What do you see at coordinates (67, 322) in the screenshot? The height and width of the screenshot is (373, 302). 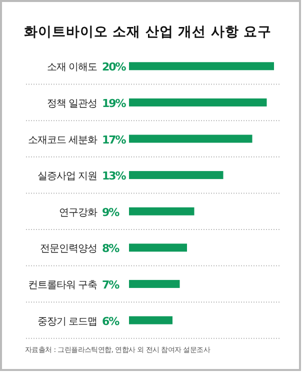 I see `y-tick-label: 중장기 로드맵` at bounding box center [67, 322].